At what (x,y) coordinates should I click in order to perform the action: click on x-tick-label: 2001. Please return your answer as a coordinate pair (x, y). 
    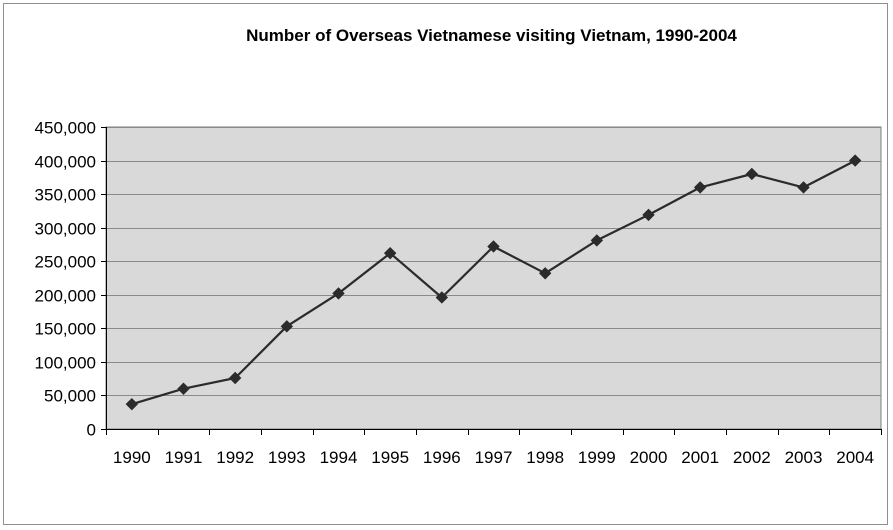
    Looking at the image, I should click on (700, 457).